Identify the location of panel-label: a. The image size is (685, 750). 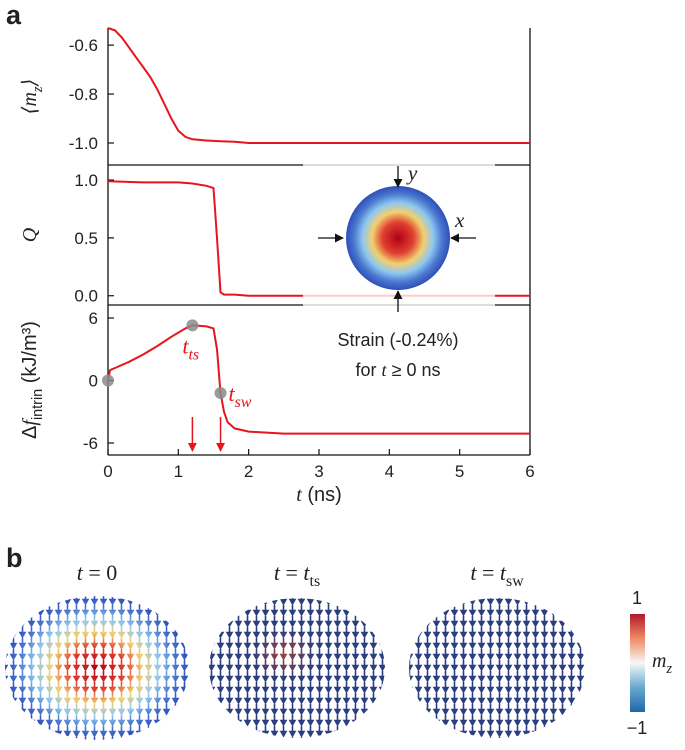
(14, 15).